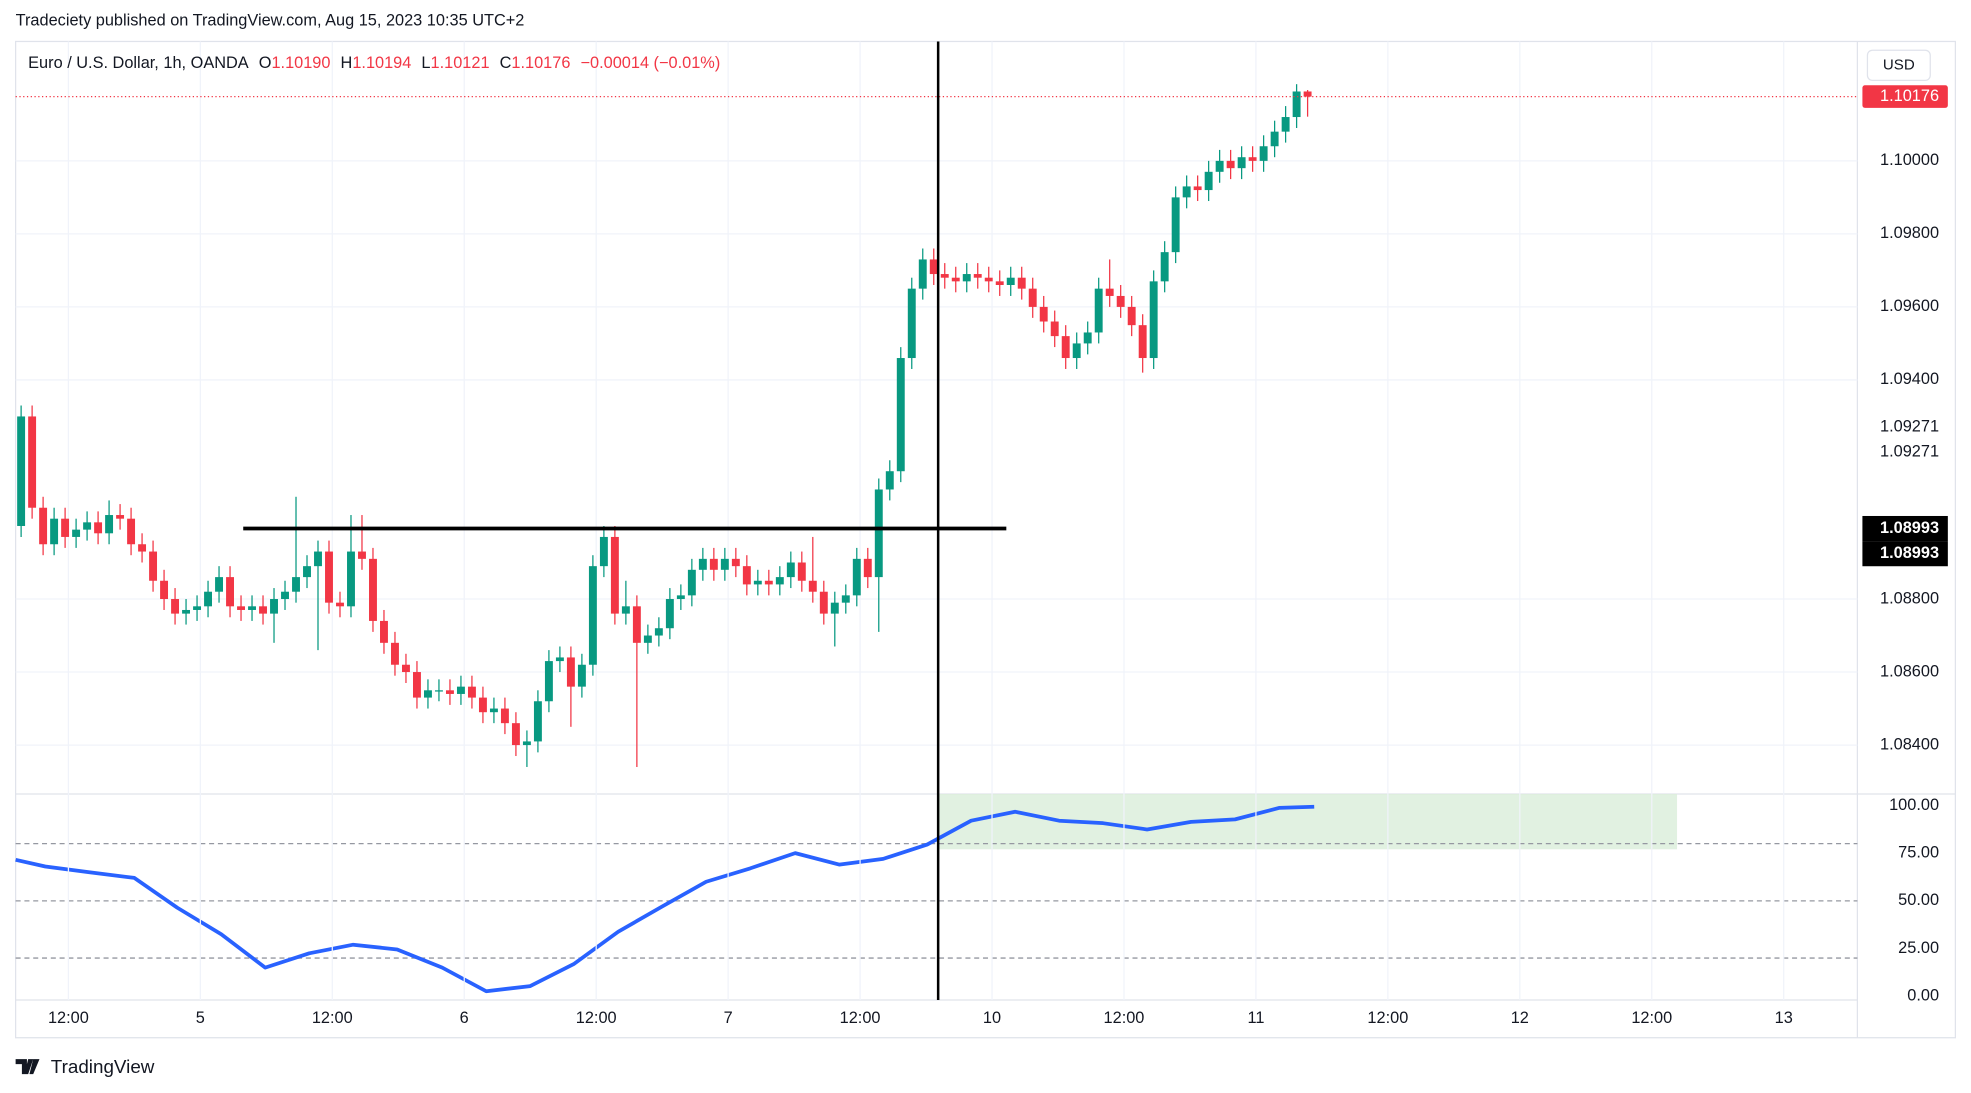  What do you see at coordinates (1909, 233) in the screenshot?
I see `y-tick-label: 1.09800` at bounding box center [1909, 233].